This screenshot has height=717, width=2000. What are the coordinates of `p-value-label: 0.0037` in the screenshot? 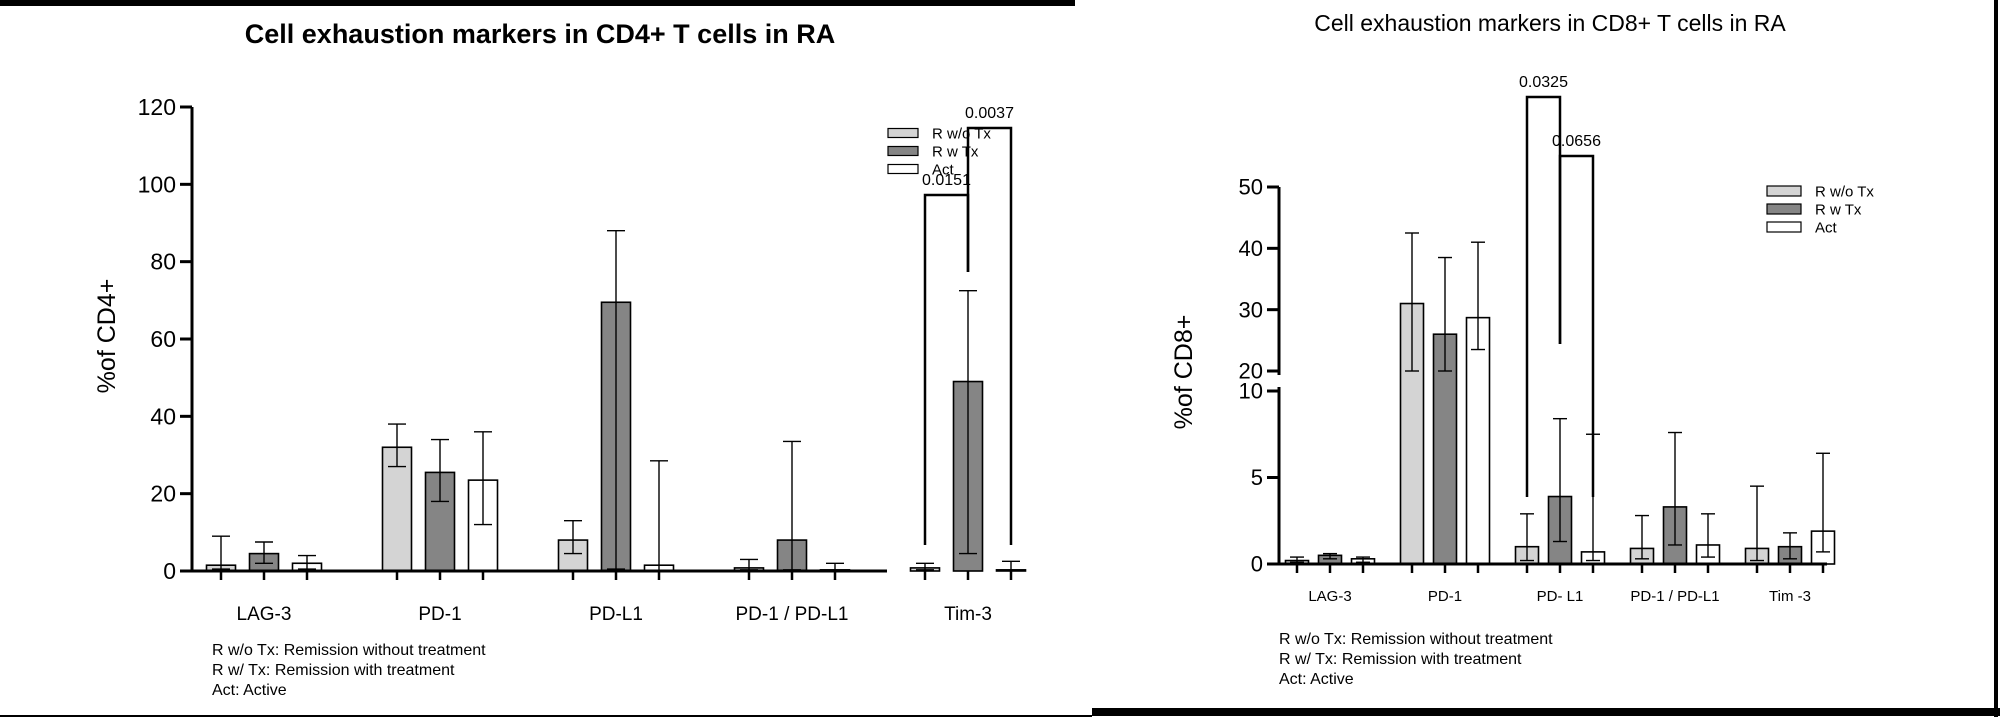 It's located at (989, 113).